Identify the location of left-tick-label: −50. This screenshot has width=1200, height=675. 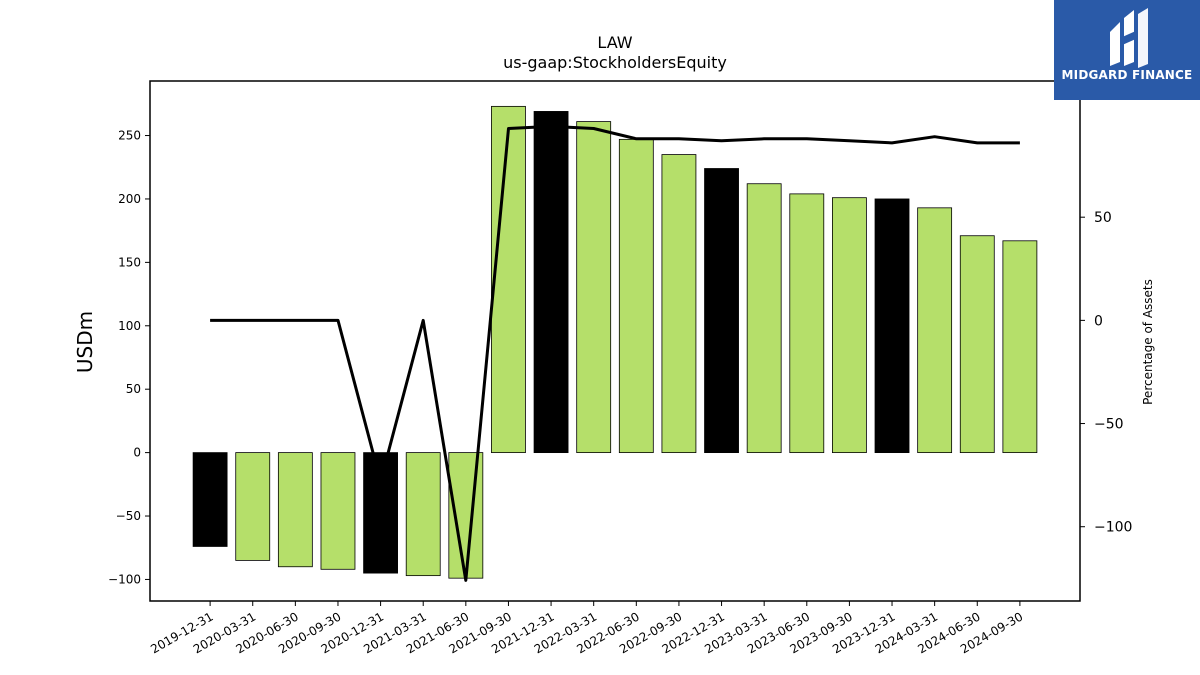
(128, 516).